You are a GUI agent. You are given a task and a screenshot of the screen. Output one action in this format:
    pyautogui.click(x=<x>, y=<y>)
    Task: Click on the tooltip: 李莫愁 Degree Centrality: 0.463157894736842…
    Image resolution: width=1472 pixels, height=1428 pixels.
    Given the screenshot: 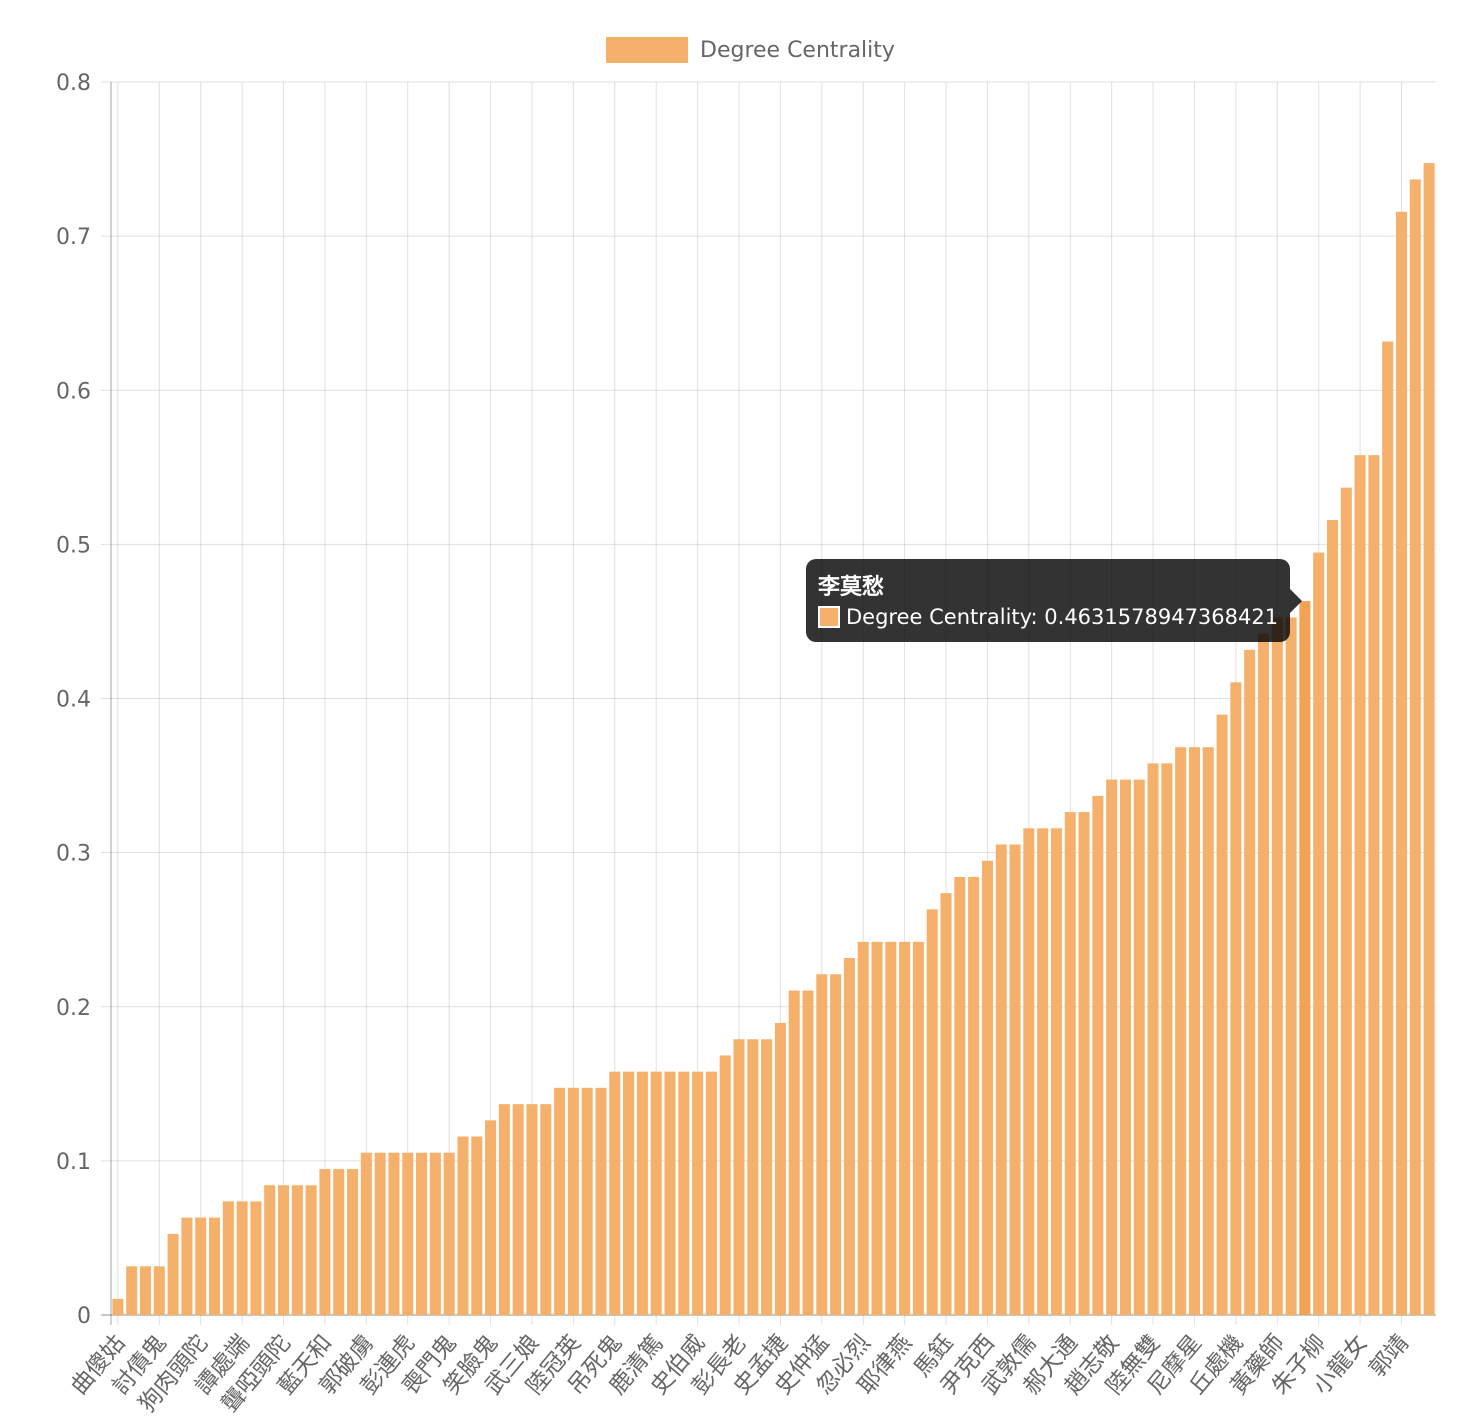 What is the action you would take?
    pyautogui.click(x=1054, y=600)
    